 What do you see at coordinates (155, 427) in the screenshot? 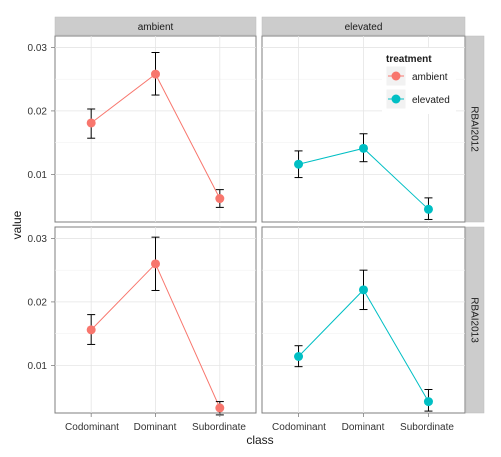
I see `x-tick-label-left-dominant: Dominant` at bounding box center [155, 427].